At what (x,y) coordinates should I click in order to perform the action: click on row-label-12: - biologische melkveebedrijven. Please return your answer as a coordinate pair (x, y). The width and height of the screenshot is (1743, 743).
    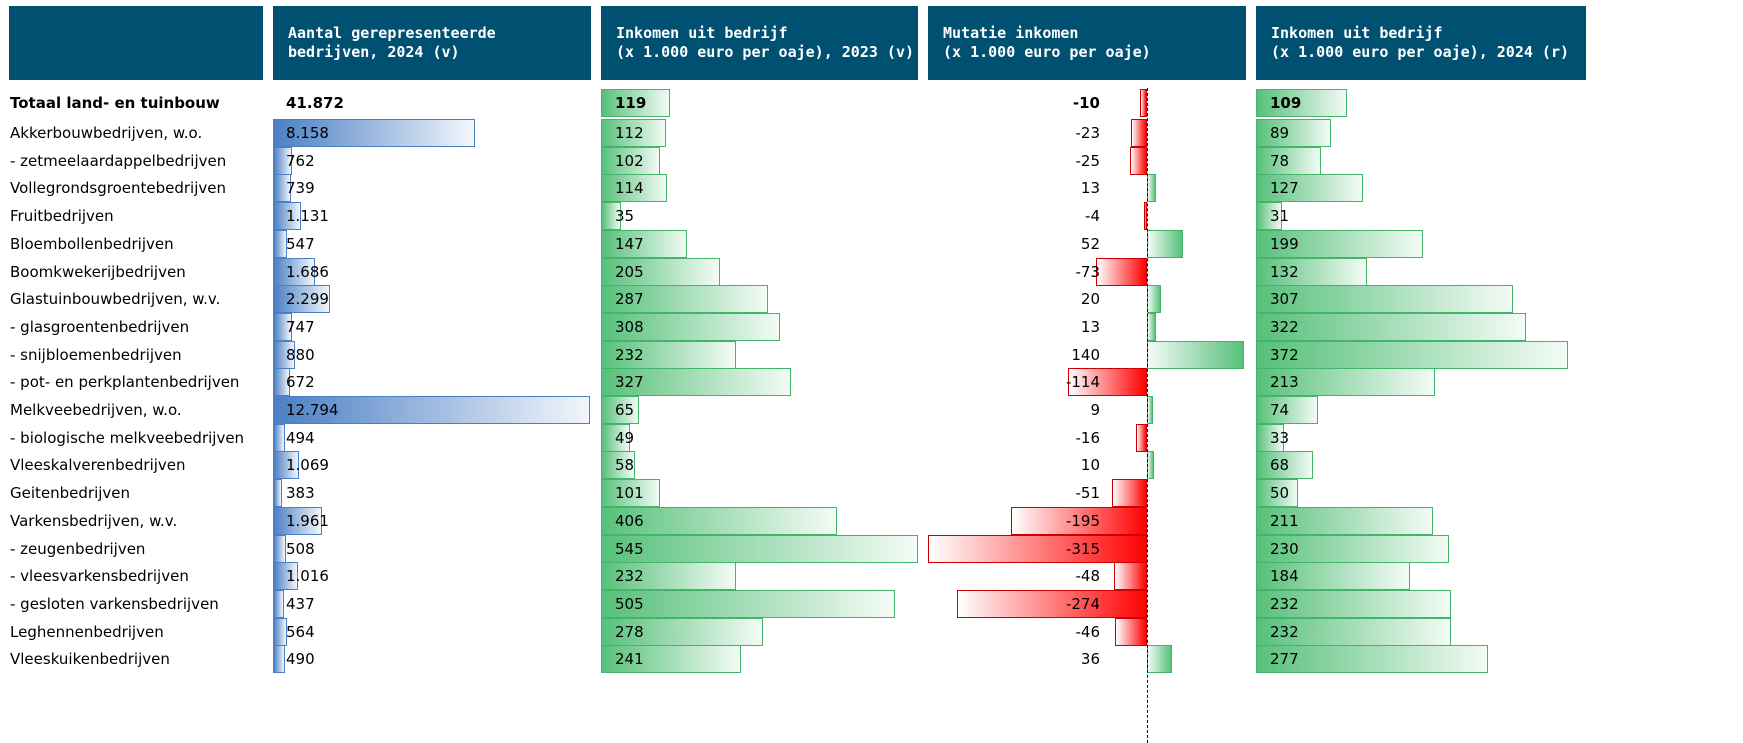
    Looking at the image, I should click on (127, 437).